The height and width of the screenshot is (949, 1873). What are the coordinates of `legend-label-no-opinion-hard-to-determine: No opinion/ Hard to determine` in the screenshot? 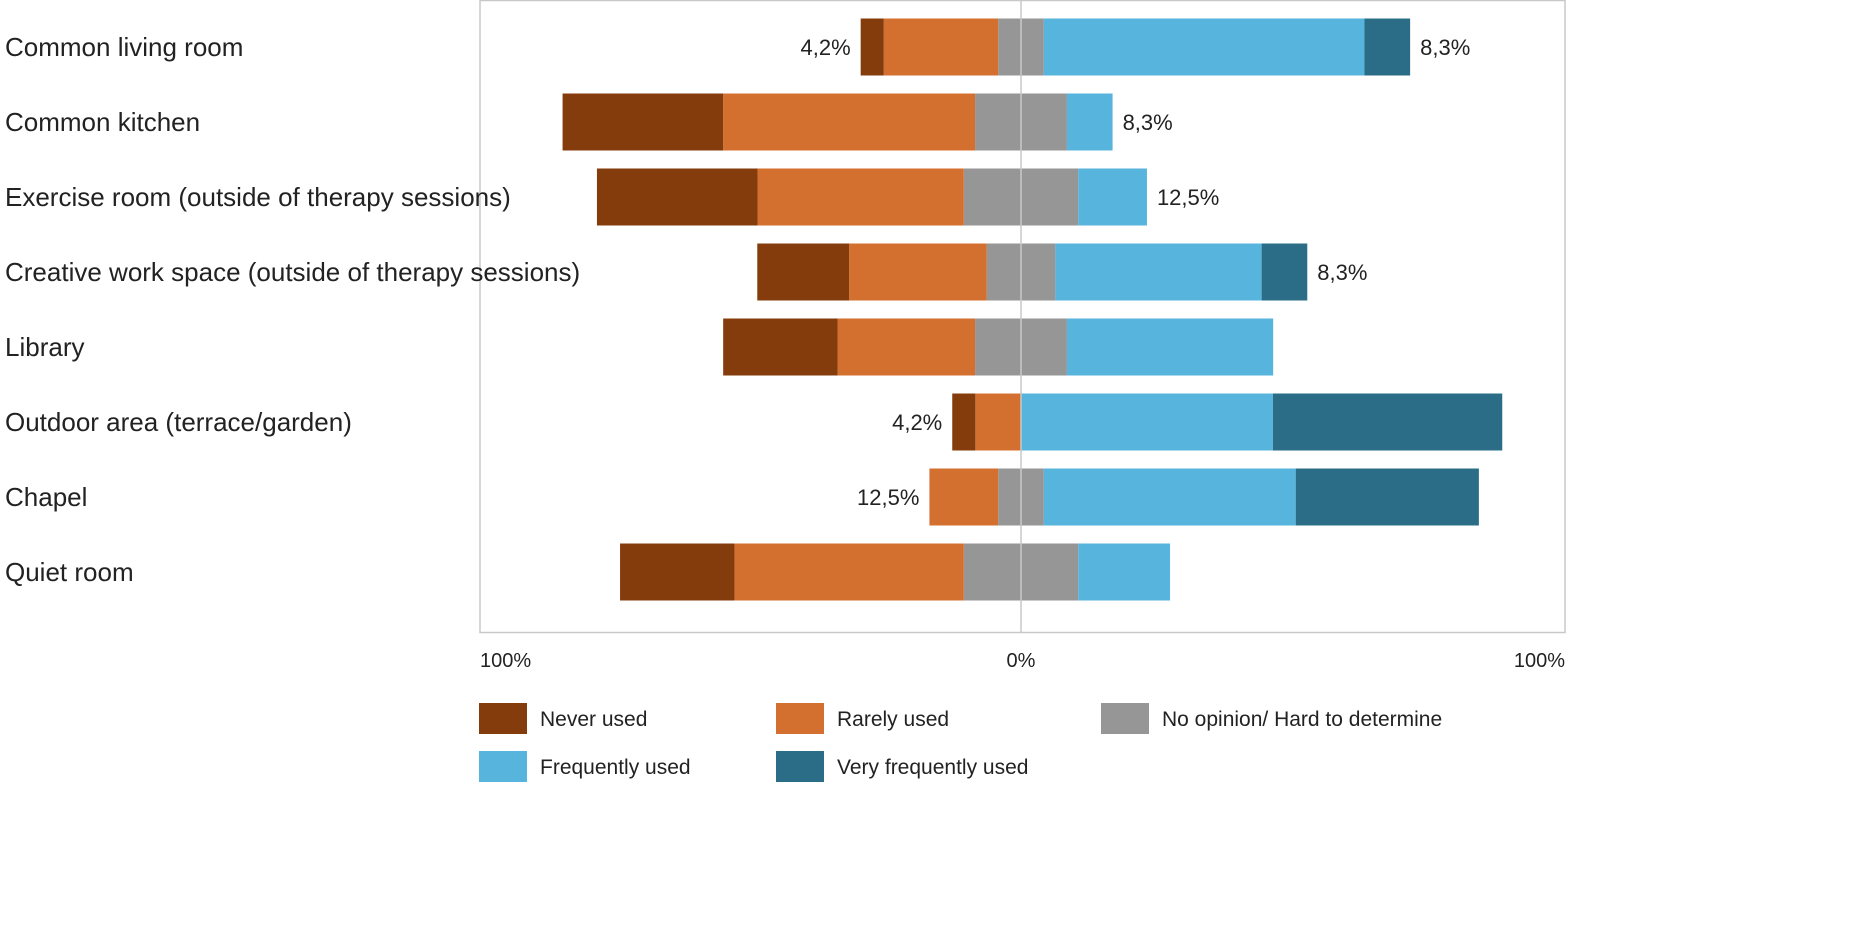 It's located at (1302, 719).